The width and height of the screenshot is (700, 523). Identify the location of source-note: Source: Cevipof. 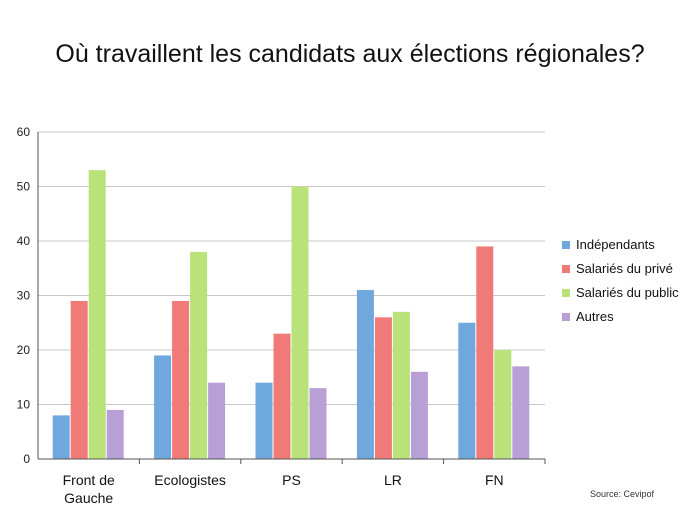
(622, 494).